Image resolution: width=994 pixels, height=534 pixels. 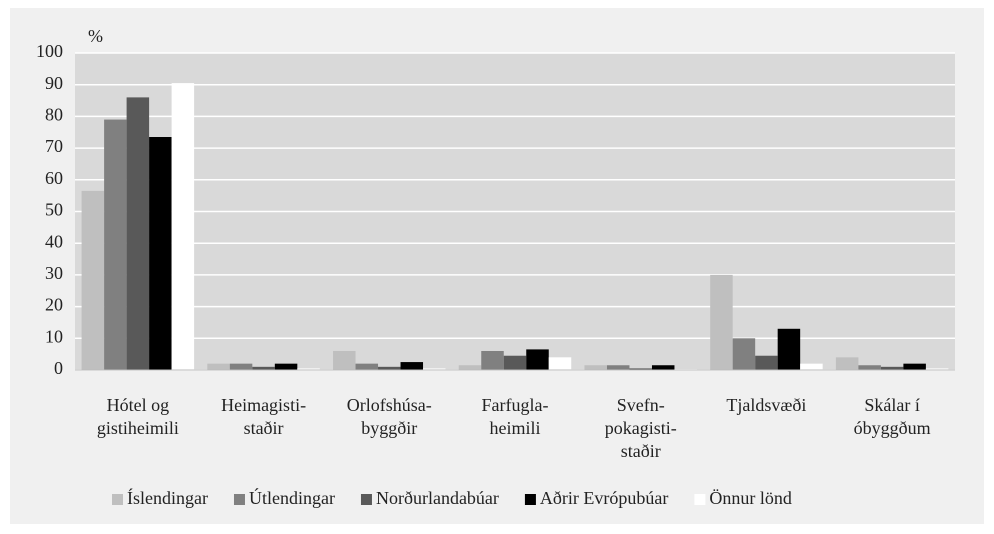 What do you see at coordinates (54, 336) in the screenshot?
I see `y-tick-label: 10` at bounding box center [54, 336].